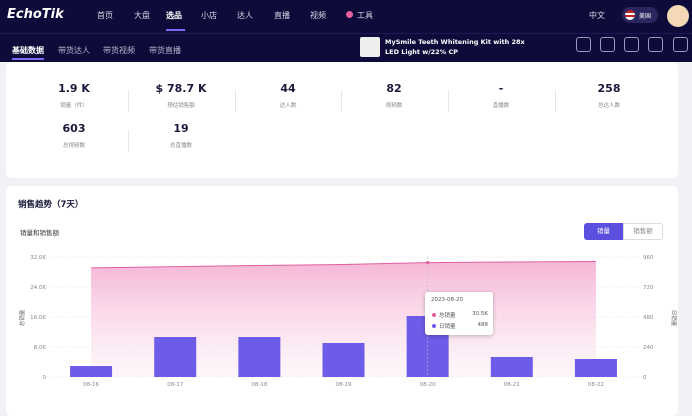 This screenshot has height=416, width=692. I want to click on y-axis-title: 总销量, so click(22, 317).